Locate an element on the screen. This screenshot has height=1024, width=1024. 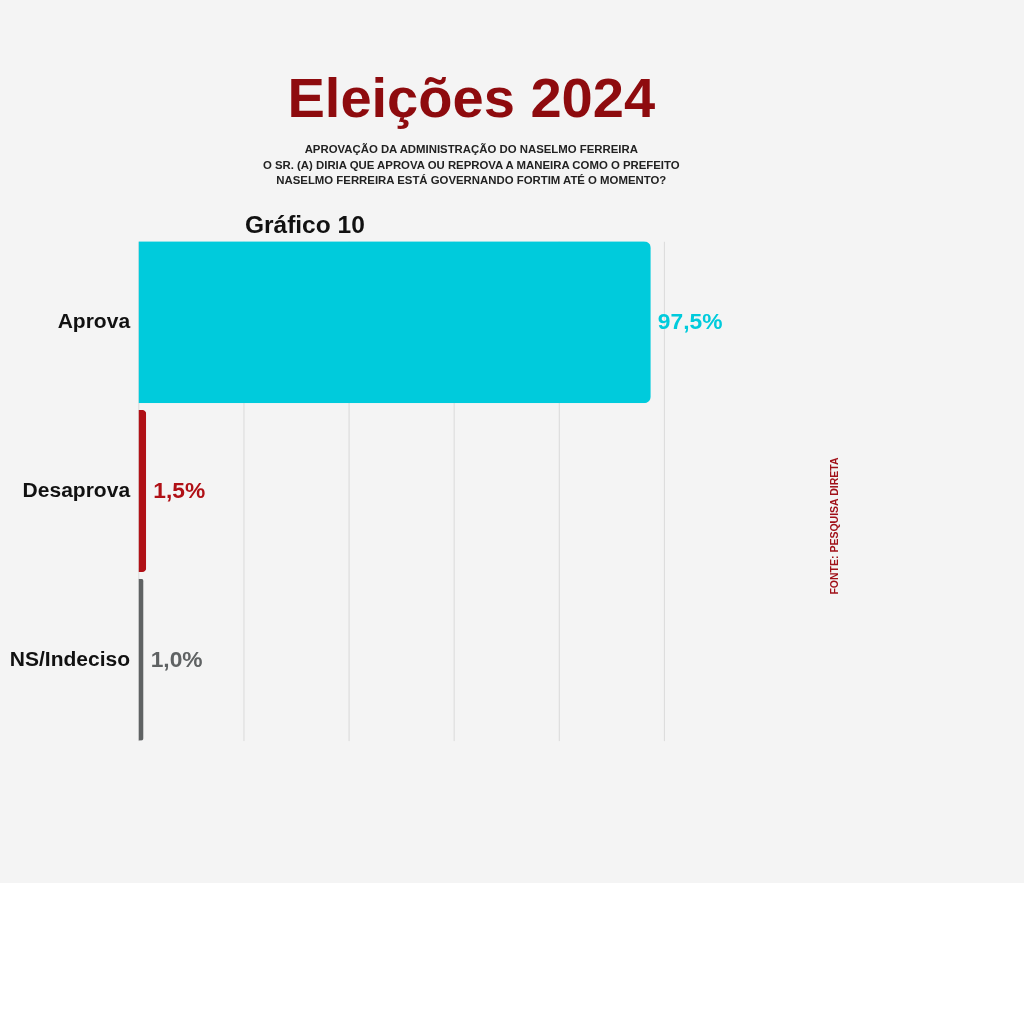
chart-subtitle: APROVAÇÃO DA ADMINISTRAÇÃO DO NASELMO FERREIRA is located at coordinates (471, 148).